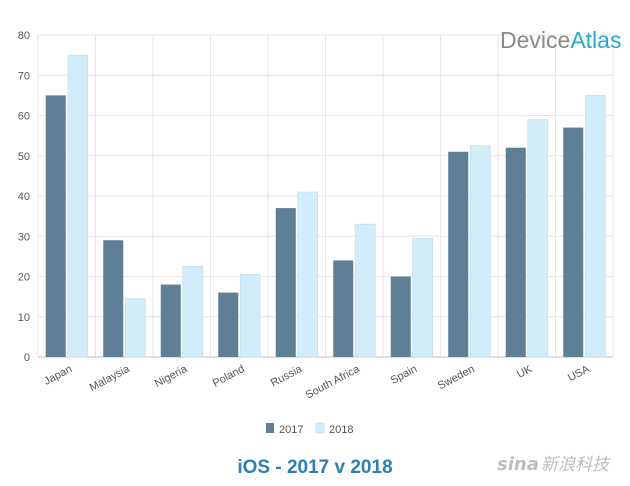 This screenshot has width=630, height=486. I want to click on x-tick-label: Sweden, so click(456, 377).